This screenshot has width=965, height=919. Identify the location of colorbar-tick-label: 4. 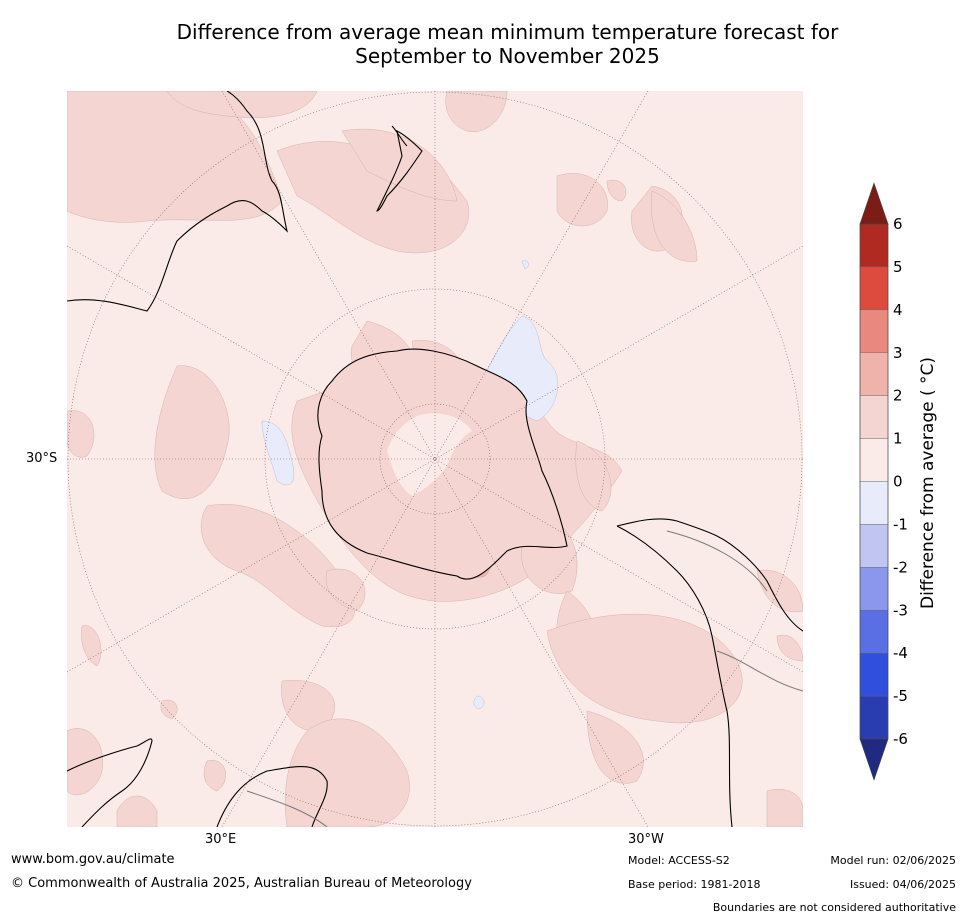
(898, 310).